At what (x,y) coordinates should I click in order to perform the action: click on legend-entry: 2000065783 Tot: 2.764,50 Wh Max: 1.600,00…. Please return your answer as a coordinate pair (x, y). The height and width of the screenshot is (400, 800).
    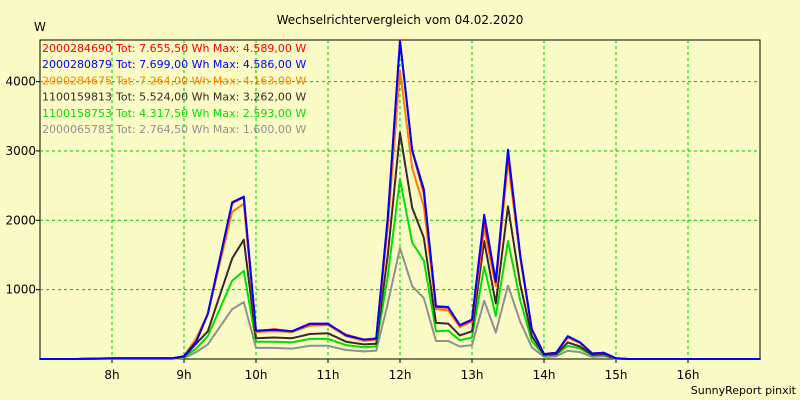
    Looking at the image, I should click on (174, 129).